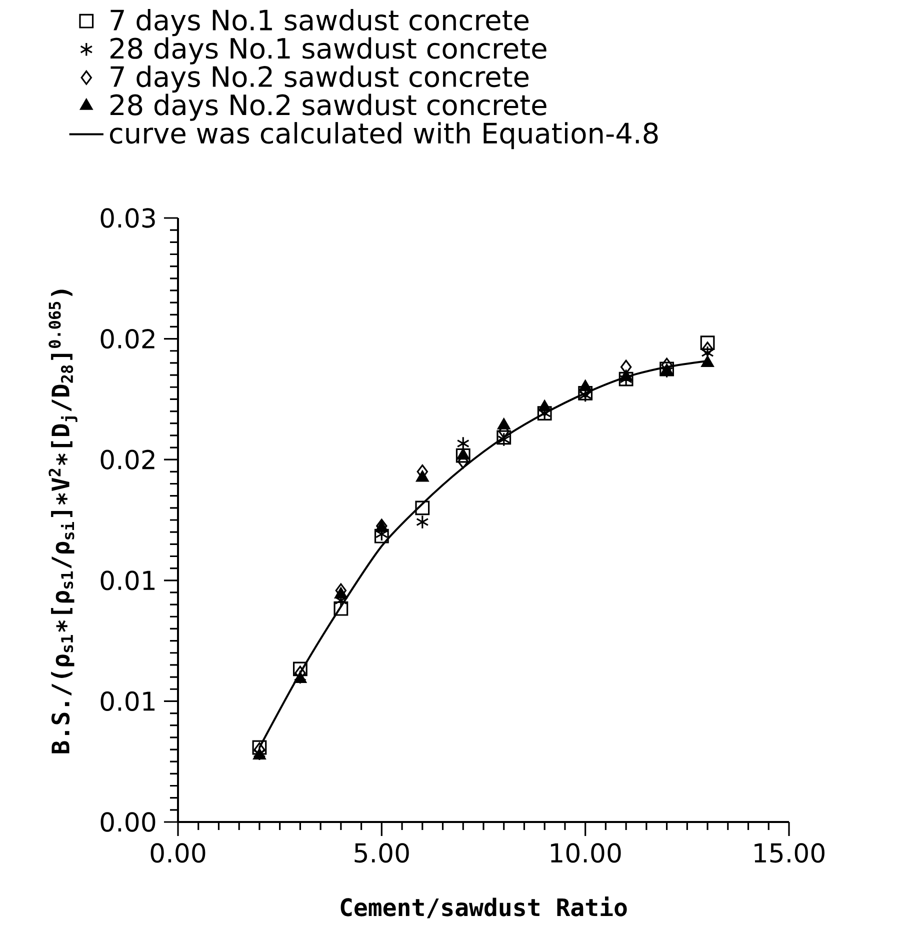 This screenshot has width=910, height=927. What do you see at coordinates (178, 853) in the screenshot?
I see `x-tick-label: 0.00` at bounding box center [178, 853].